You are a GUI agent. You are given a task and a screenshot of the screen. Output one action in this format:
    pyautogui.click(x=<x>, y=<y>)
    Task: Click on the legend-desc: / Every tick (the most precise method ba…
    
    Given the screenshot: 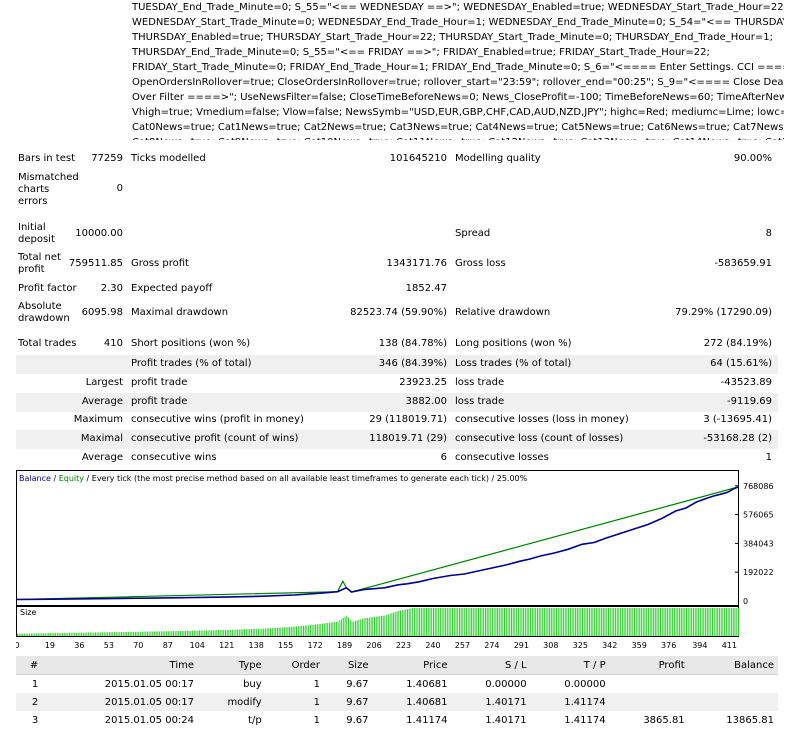 What is the action you would take?
    pyautogui.click(x=306, y=478)
    